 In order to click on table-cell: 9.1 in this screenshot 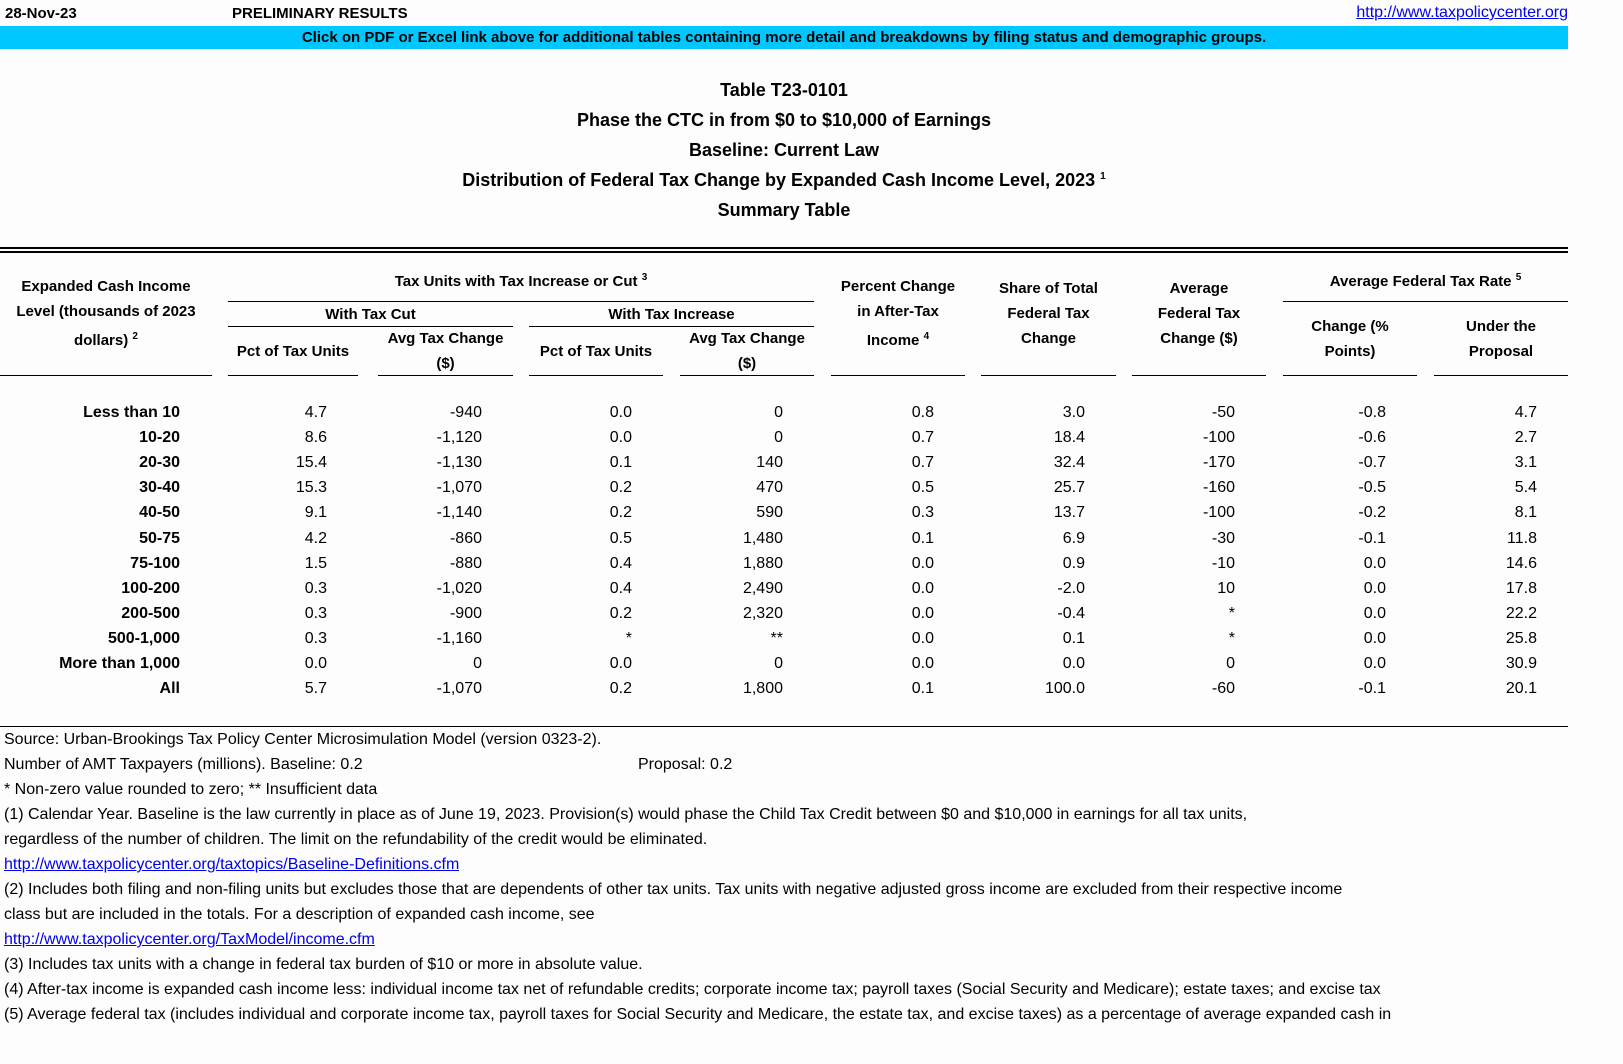, I will do `click(315, 513)`.